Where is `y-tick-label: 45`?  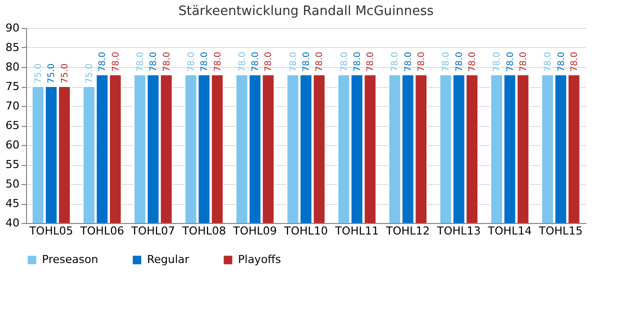 y-tick-label: 45 is located at coordinates (13, 203).